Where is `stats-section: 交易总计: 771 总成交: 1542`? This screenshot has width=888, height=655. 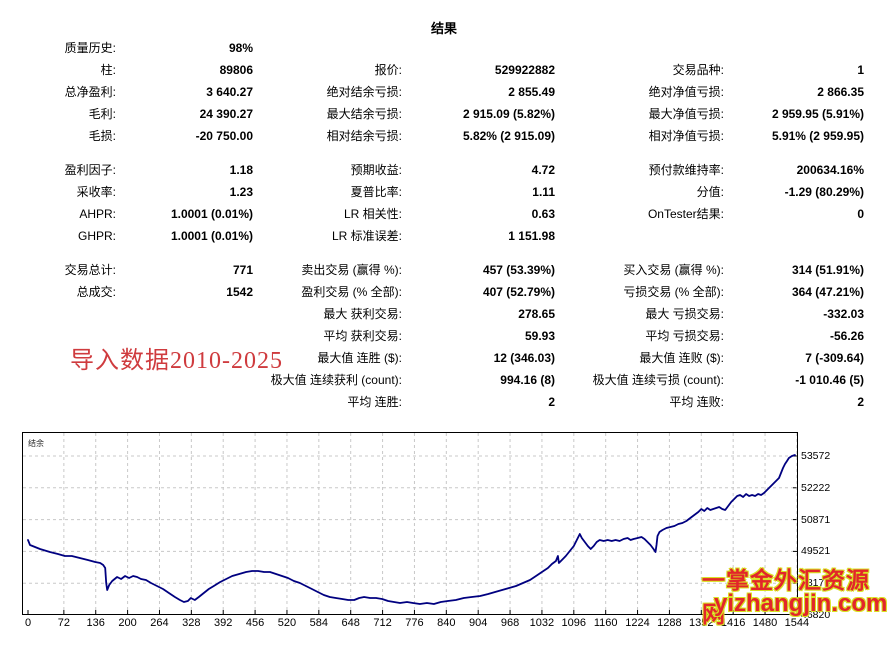
stats-section: 交易总计: 771 总成交: 1542 is located at coordinates (140, 281).